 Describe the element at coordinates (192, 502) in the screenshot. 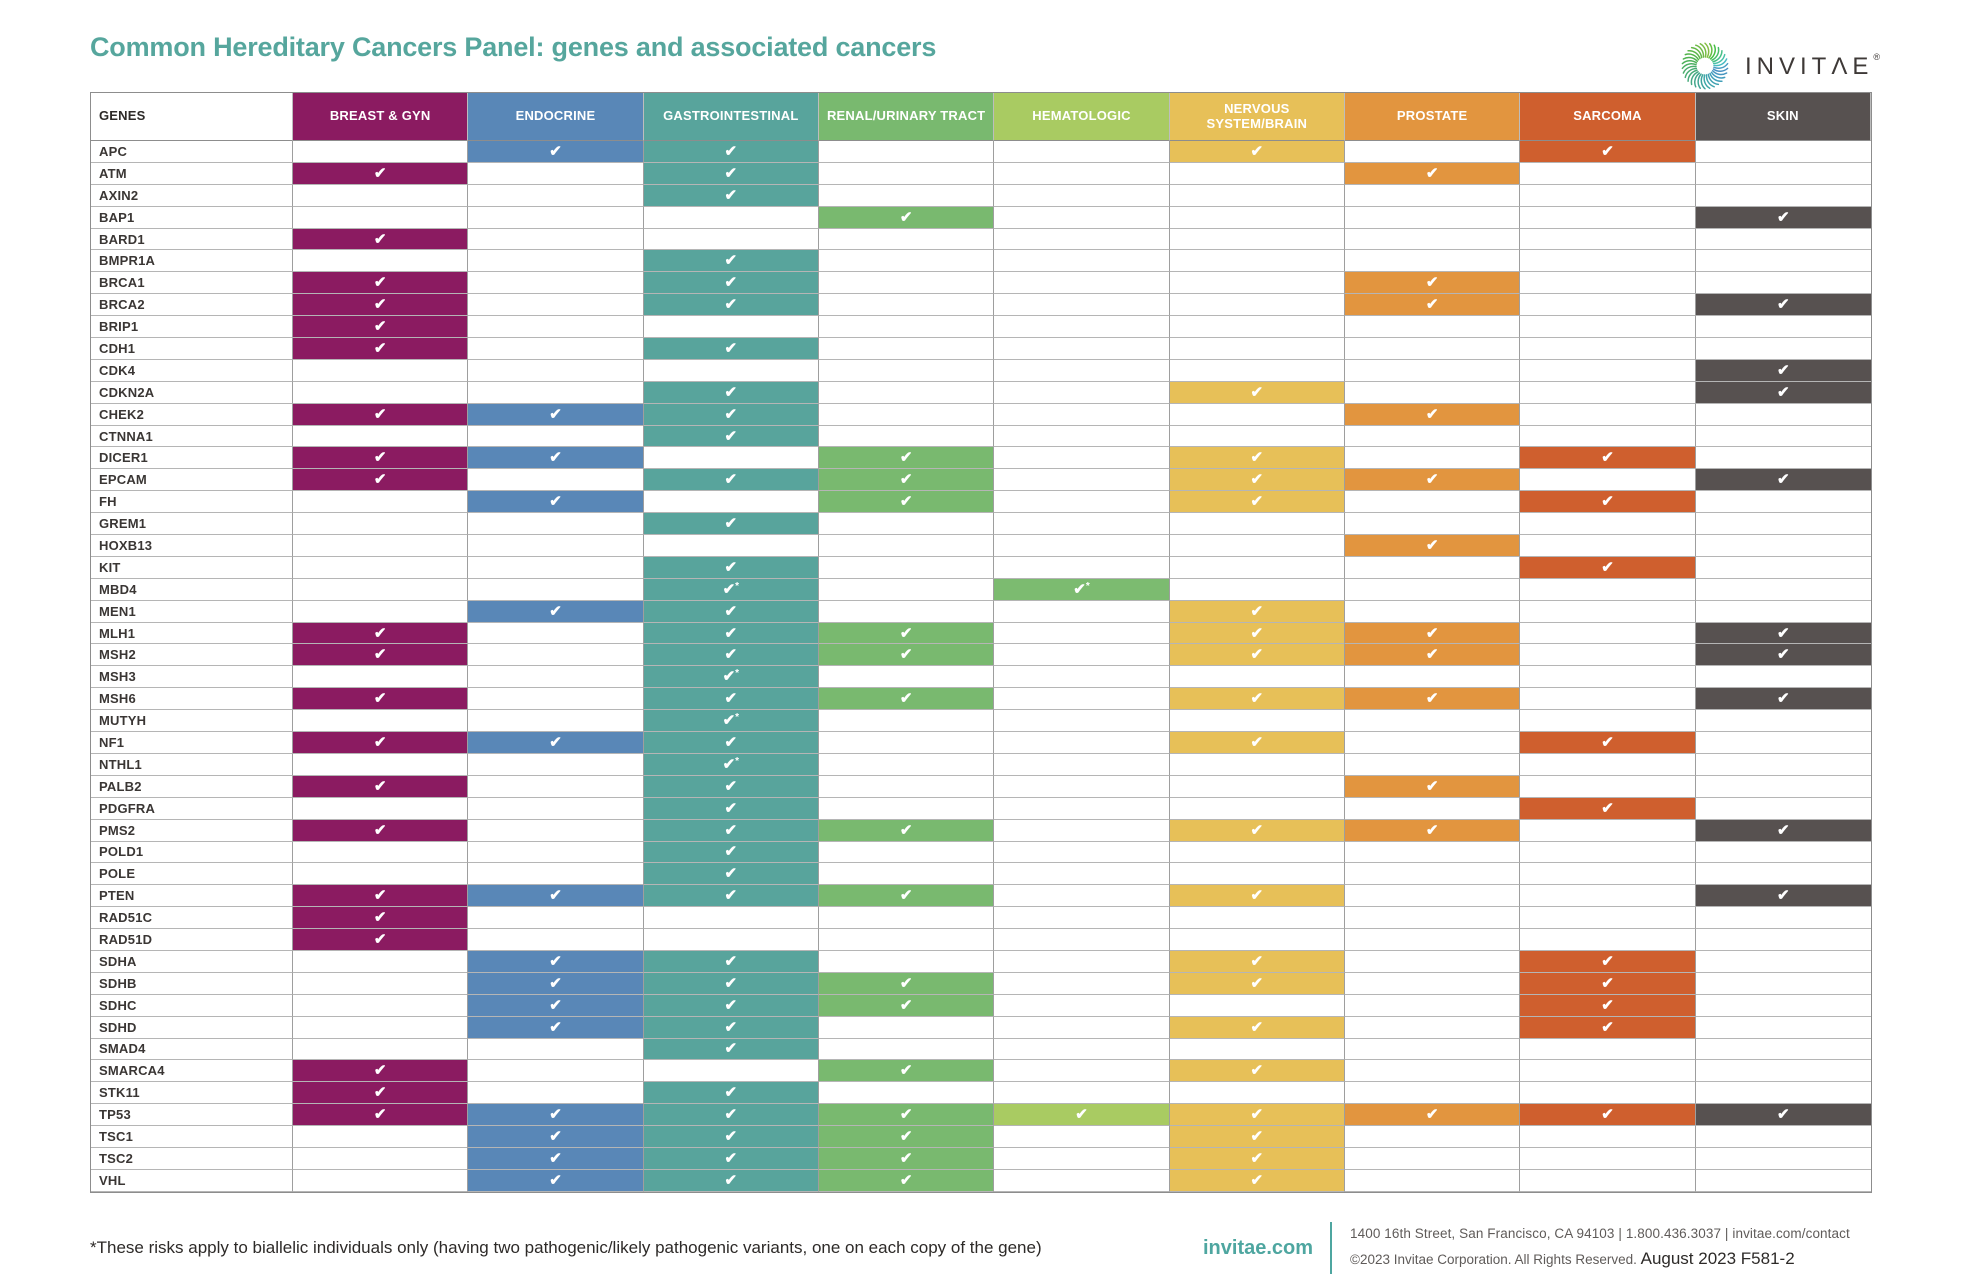

I see `gene-cell: FH` at that location.